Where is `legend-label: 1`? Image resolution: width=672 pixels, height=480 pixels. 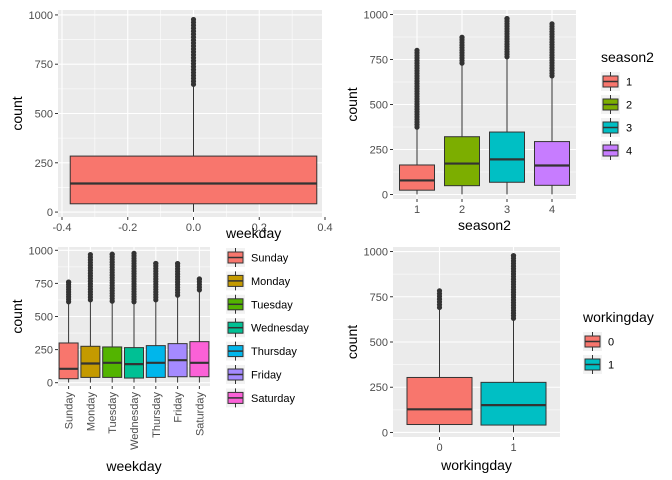 legend-label: 1 is located at coordinates (611, 366).